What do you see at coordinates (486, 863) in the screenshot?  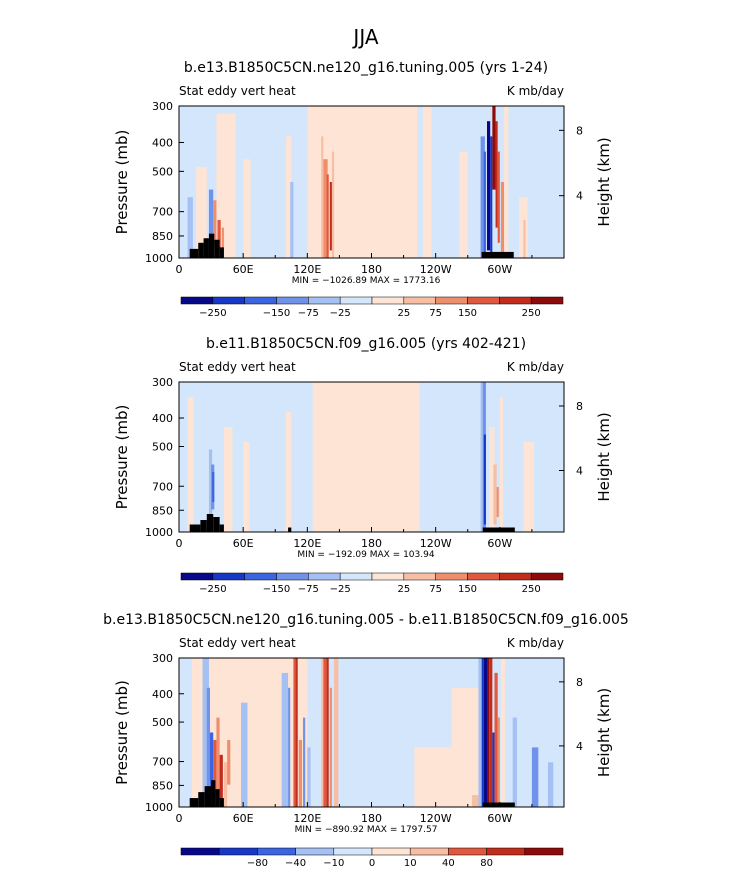 I see `colorbar-label: 80` at bounding box center [486, 863].